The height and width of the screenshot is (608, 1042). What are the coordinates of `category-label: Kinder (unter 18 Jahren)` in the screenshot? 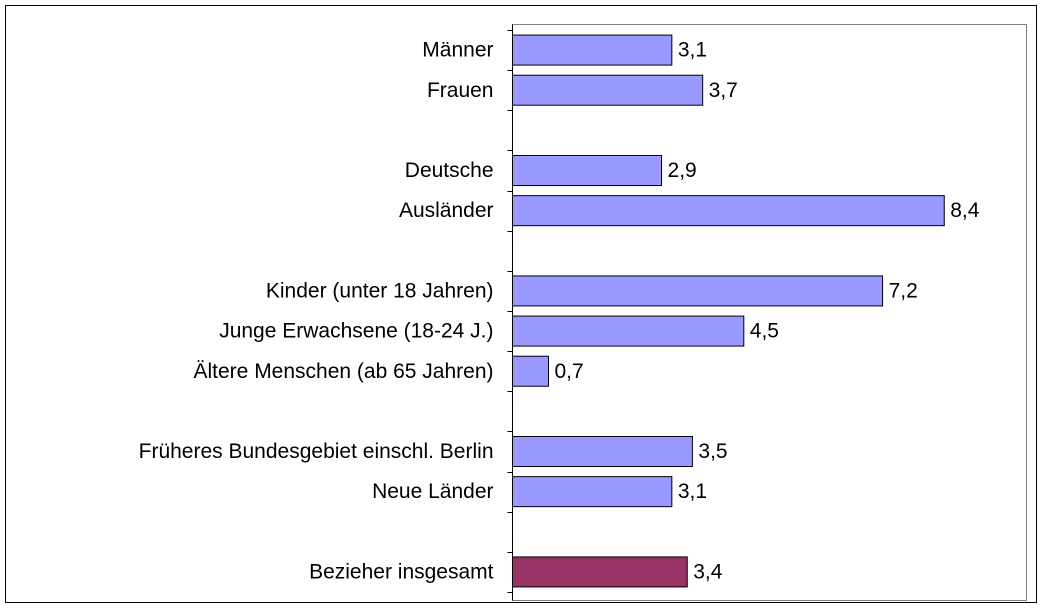 It's located at (380, 290).